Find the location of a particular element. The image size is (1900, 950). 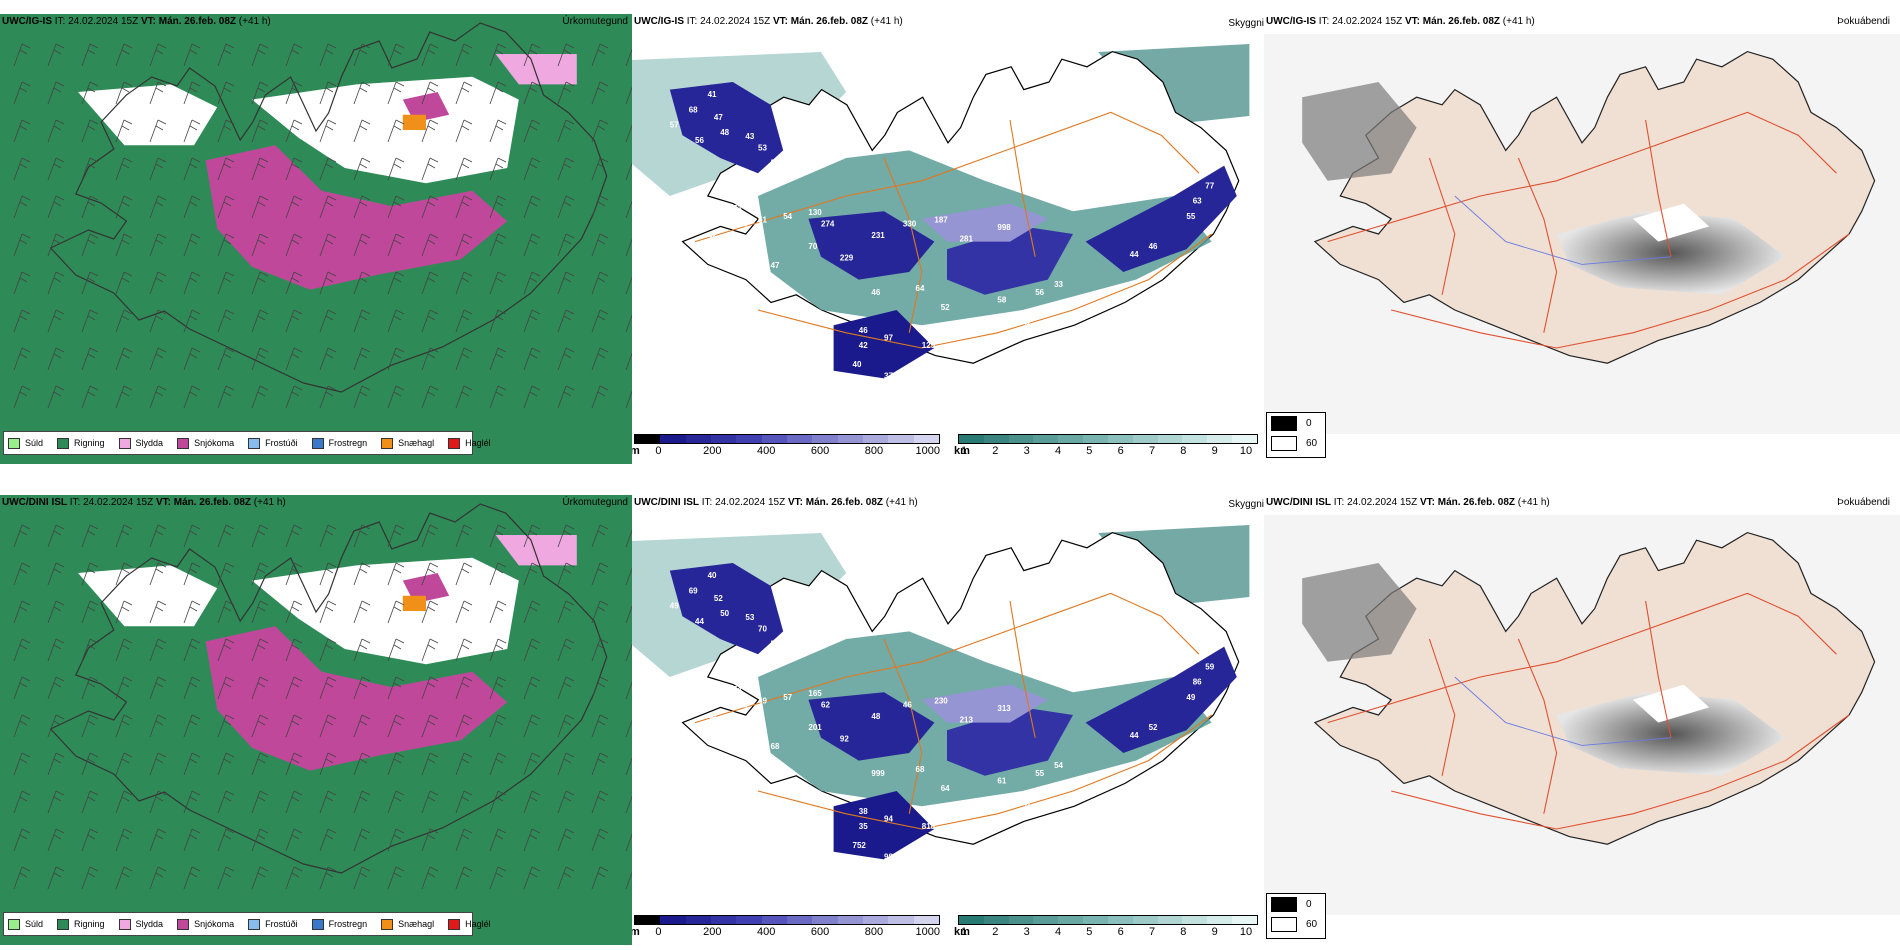

ceiling-value-label: 100 is located at coordinates (740, 299).